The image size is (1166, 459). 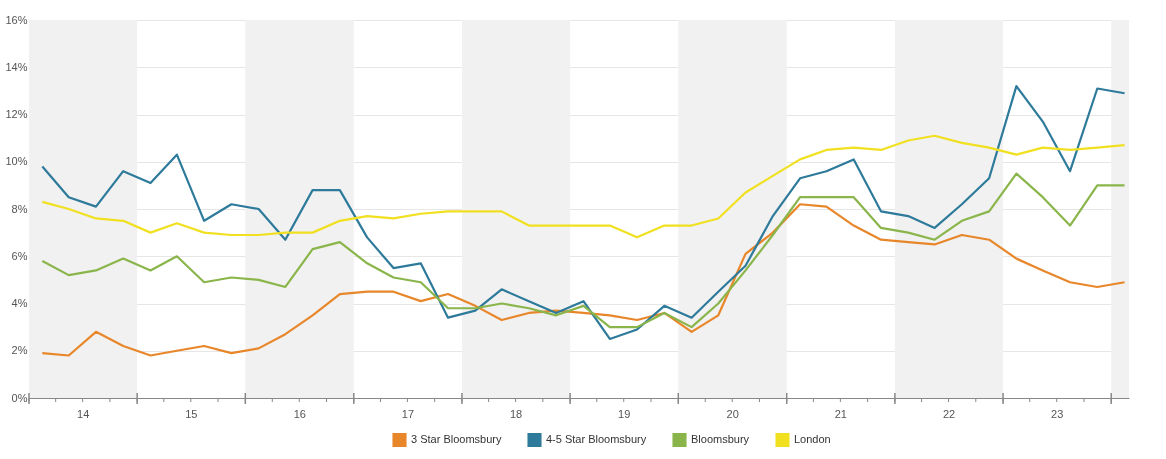 I want to click on y-tick-label: 14%, so click(x=16, y=66).